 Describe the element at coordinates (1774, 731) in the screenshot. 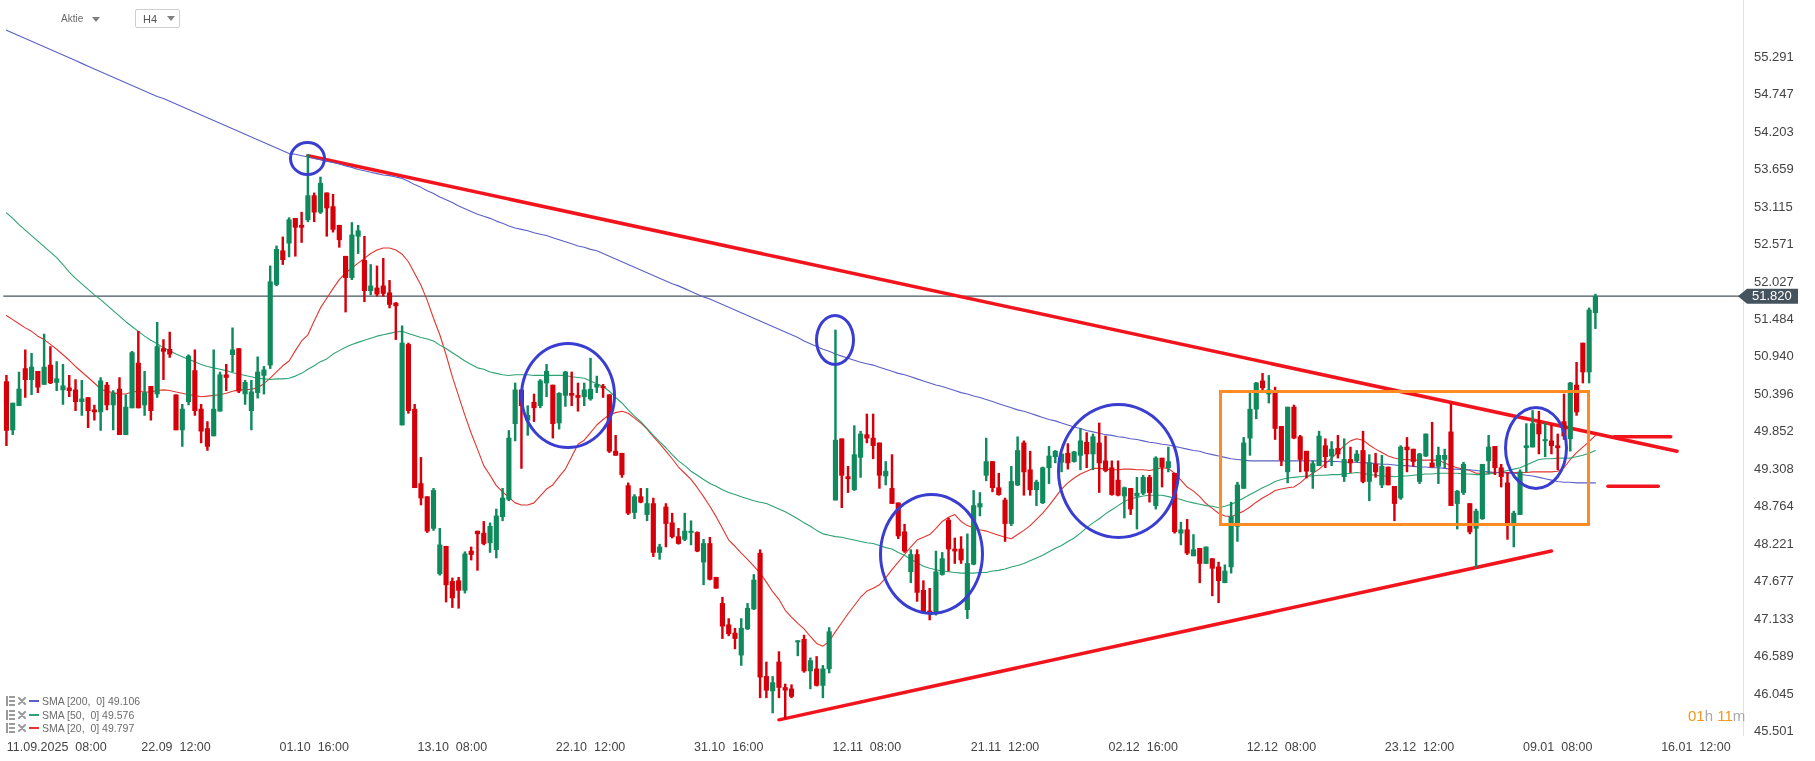

I see `y-tick-label: 45.501` at that location.